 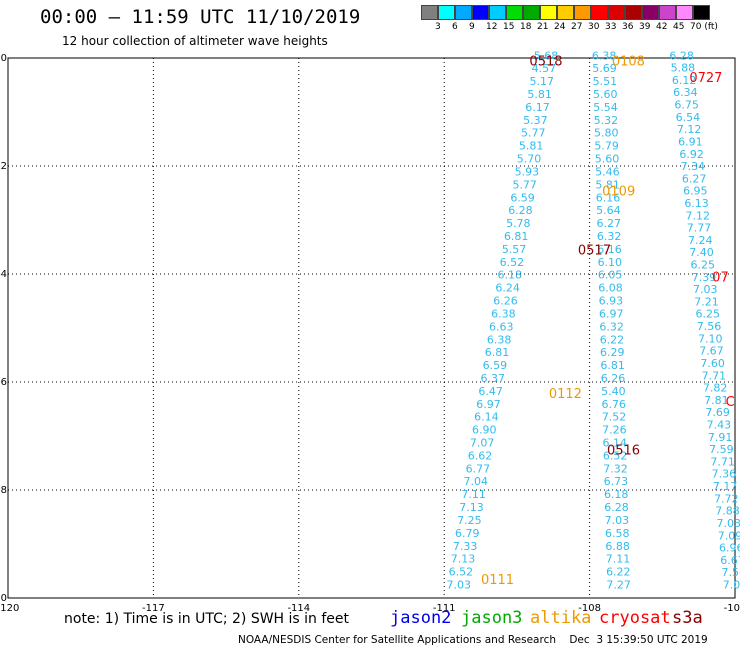 What do you see at coordinates (730, 402) in the screenshot?
I see `pass-time-label: C` at bounding box center [730, 402].